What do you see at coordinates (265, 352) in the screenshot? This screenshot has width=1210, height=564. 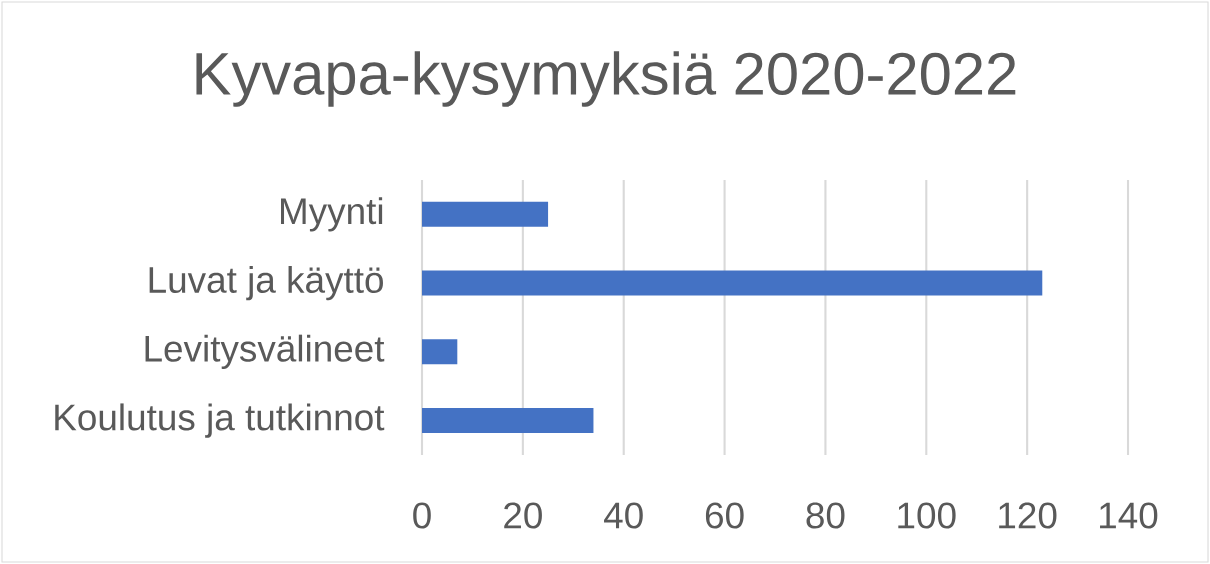 I see `y-tick-label: Levitysvälineet` at bounding box center [265, 352].